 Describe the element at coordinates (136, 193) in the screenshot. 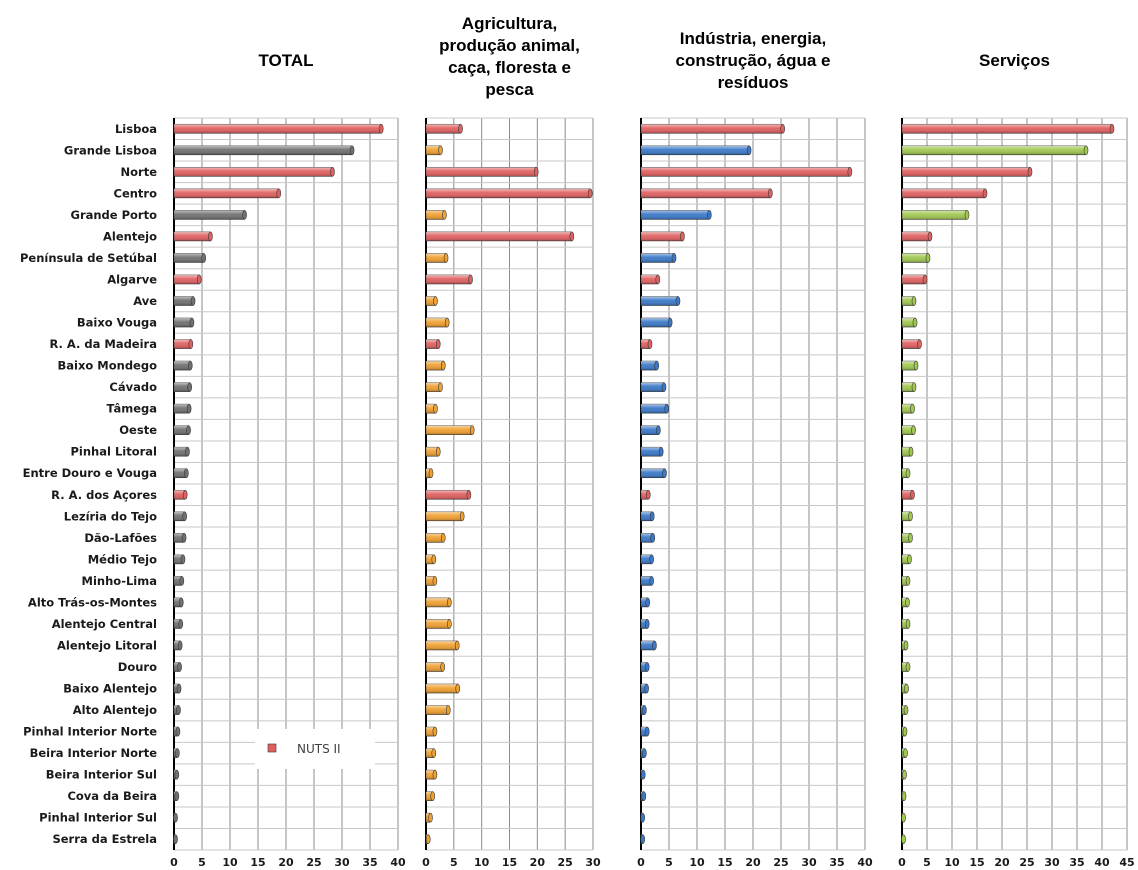

I see `category-label-centro: Centro` at that location.